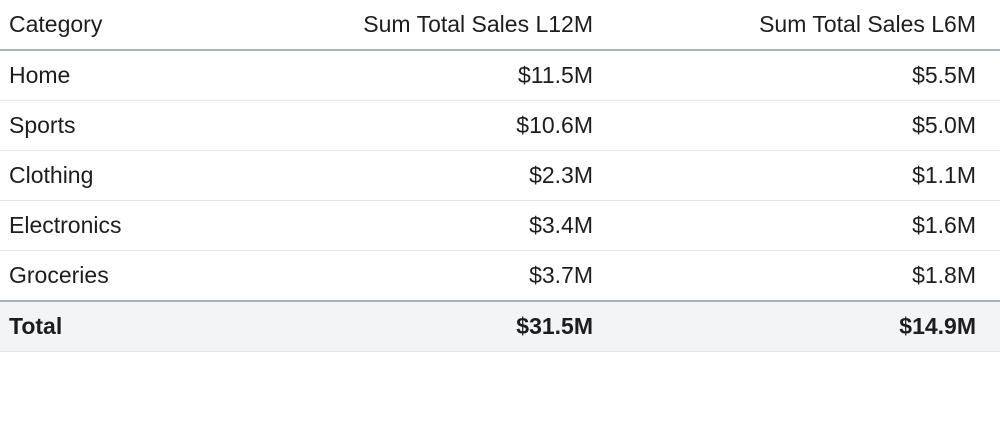  Describe the element at coordinates (419, 125) in the screenshot. I see `sales-l12m-cell: $10.6M` at that location.